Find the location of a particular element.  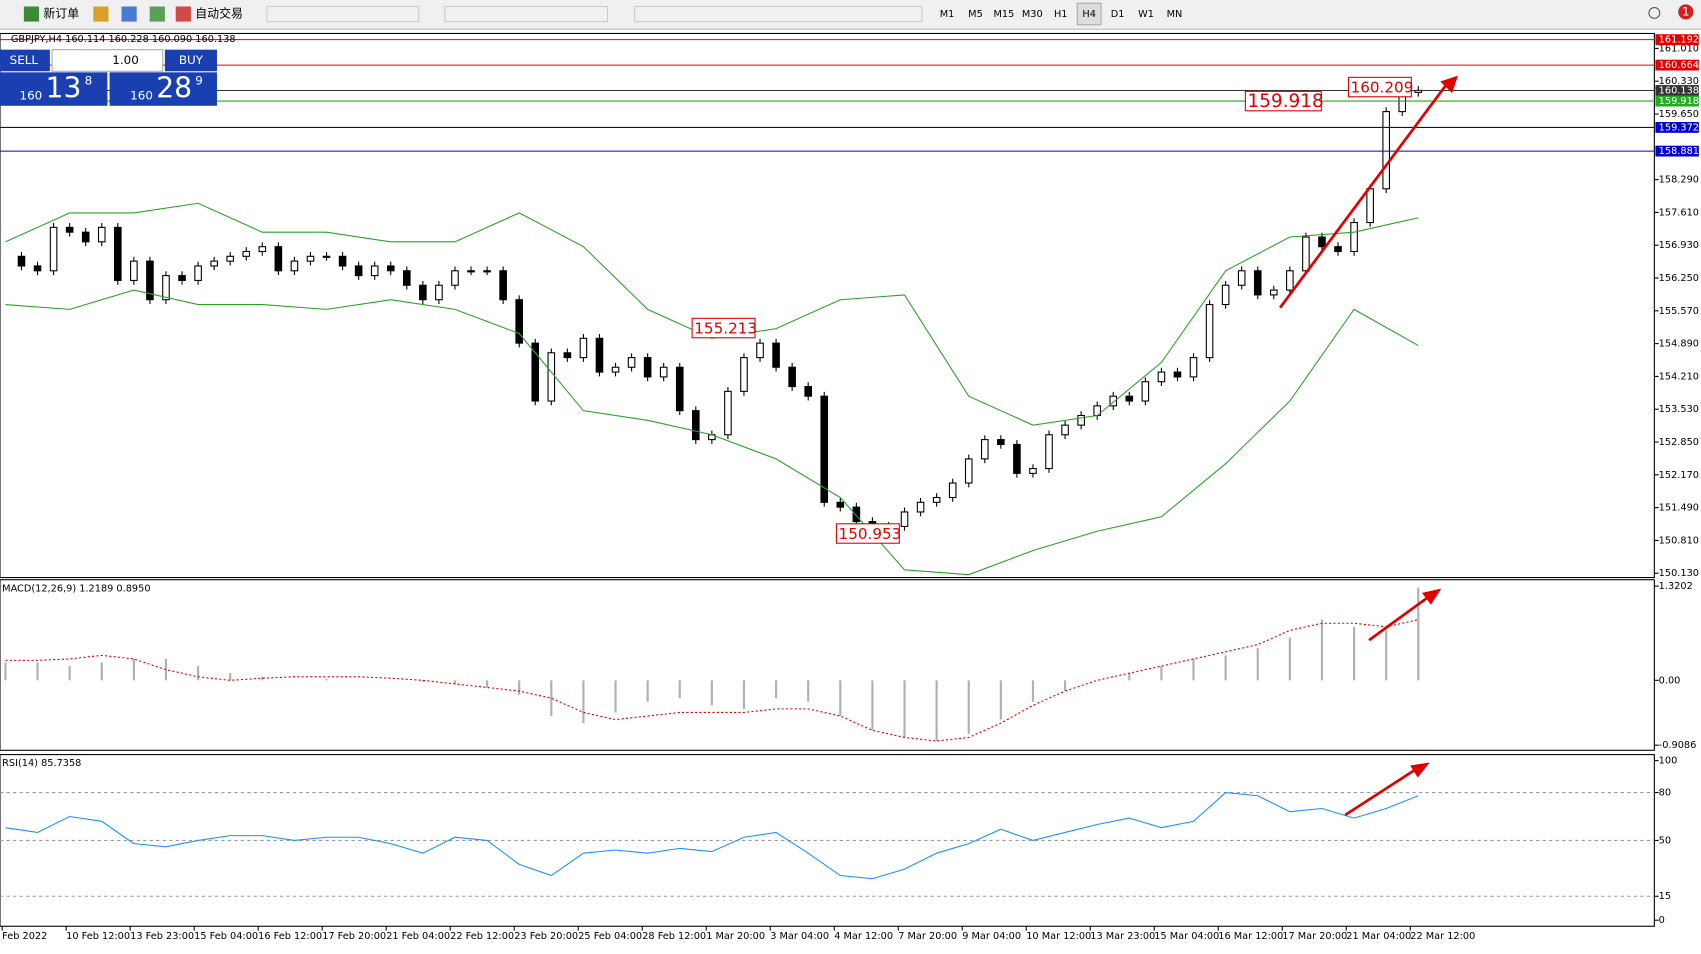

x-tick-label: 21 Mar 04:00 is located at coordinates (1378, 936).